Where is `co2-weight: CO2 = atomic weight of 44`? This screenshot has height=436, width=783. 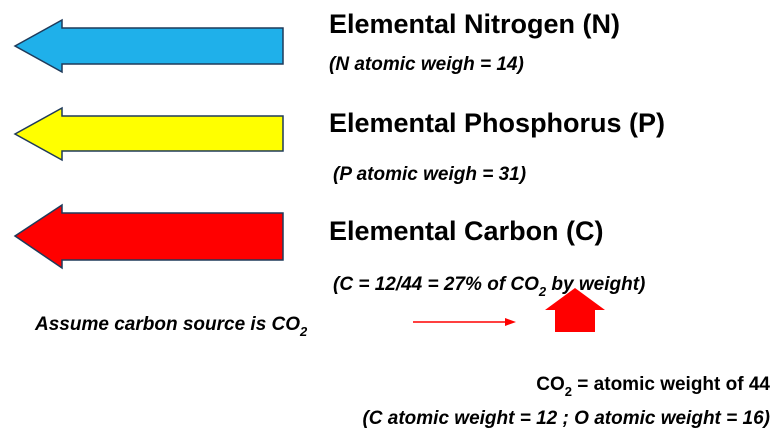
co2-weight: CO2 = atomic weight of 44 is located at coordinates (653, 386).